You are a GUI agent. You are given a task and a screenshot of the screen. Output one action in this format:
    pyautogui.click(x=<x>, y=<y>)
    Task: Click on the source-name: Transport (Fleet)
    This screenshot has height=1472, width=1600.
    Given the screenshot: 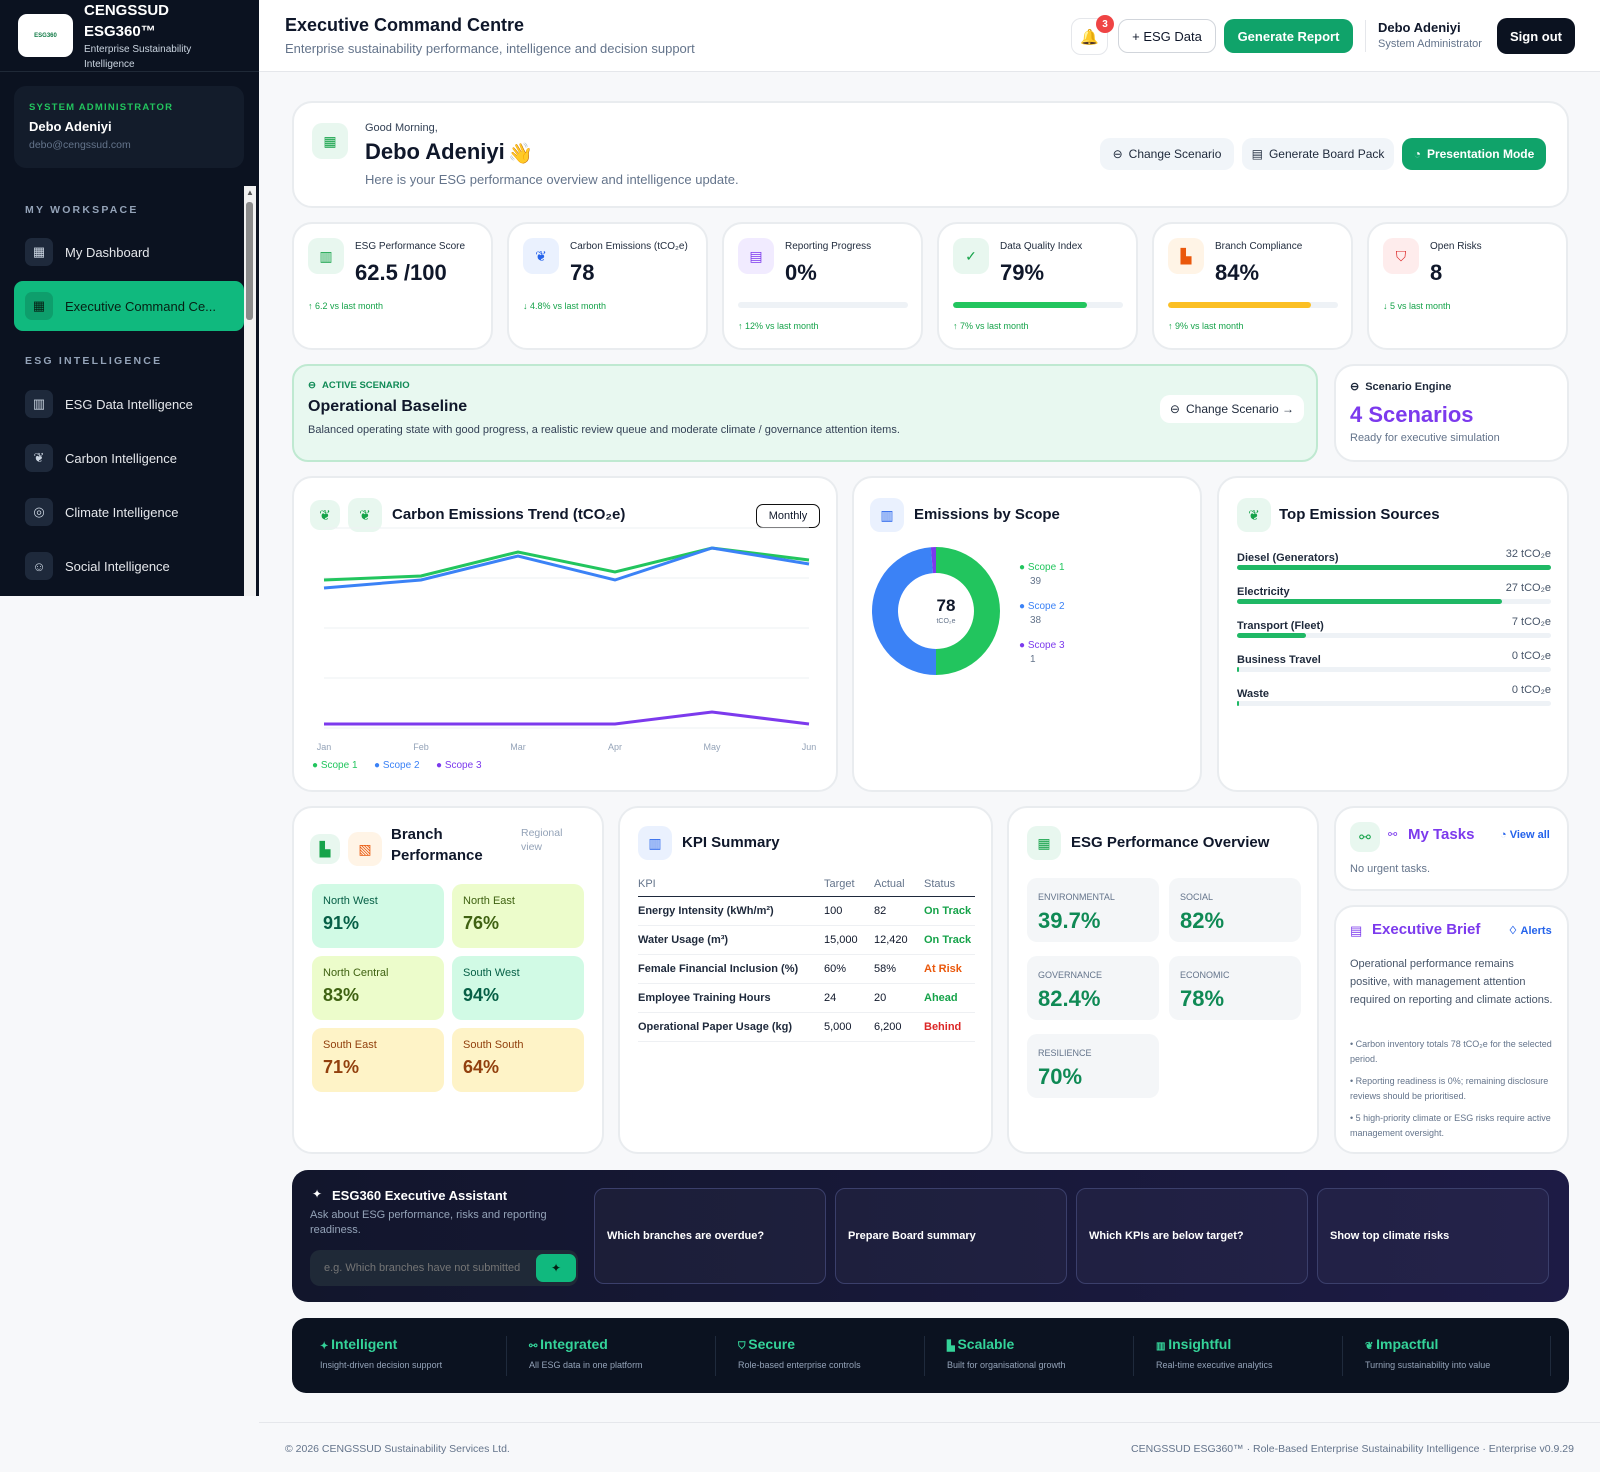 What is the action you would take?
    pyautogui.click(x=1280, y=626)
    